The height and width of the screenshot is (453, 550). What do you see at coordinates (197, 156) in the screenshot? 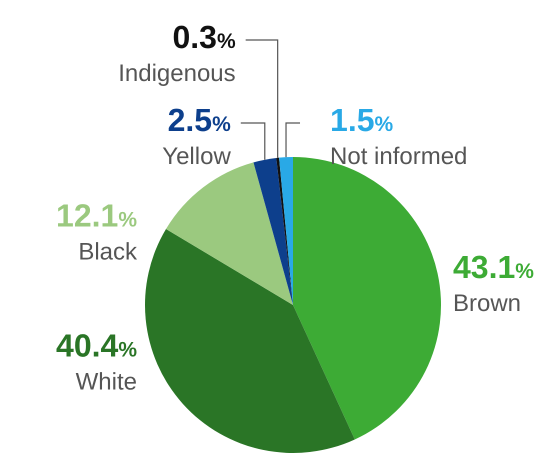
I see `slice-label: Yellow` at bounding box center [197, 156].